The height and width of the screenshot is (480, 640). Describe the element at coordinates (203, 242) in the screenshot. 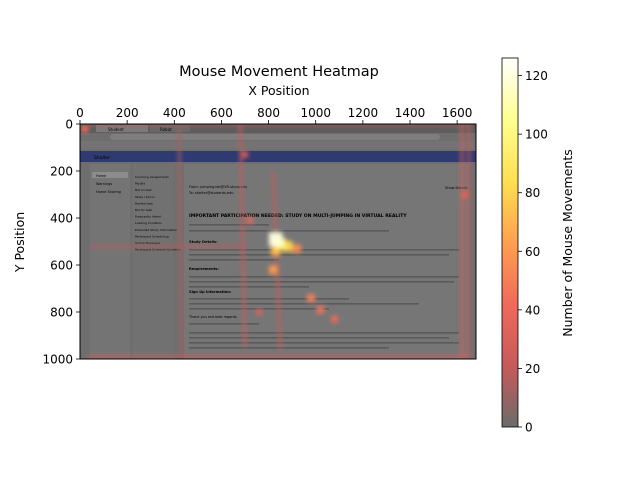

I see `email-section: Study Details:` at that location.